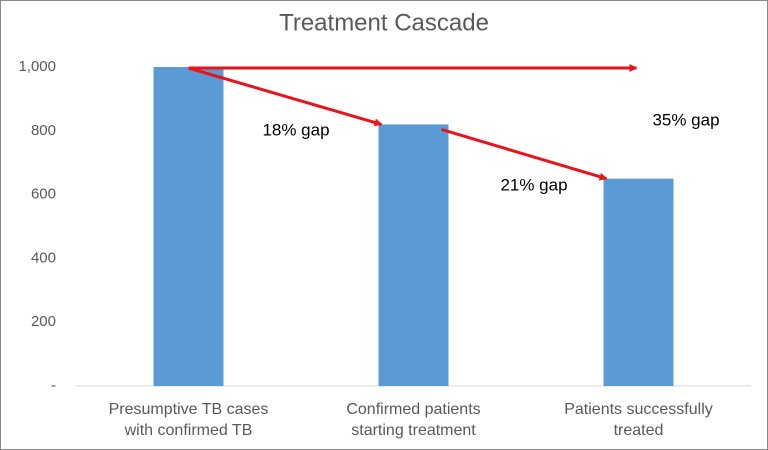 The height and width of the screenshot is (450, 768). Describe the element at coordinates (685, 119) in the screenshot. I see `annotation: 35% gap` at that location.